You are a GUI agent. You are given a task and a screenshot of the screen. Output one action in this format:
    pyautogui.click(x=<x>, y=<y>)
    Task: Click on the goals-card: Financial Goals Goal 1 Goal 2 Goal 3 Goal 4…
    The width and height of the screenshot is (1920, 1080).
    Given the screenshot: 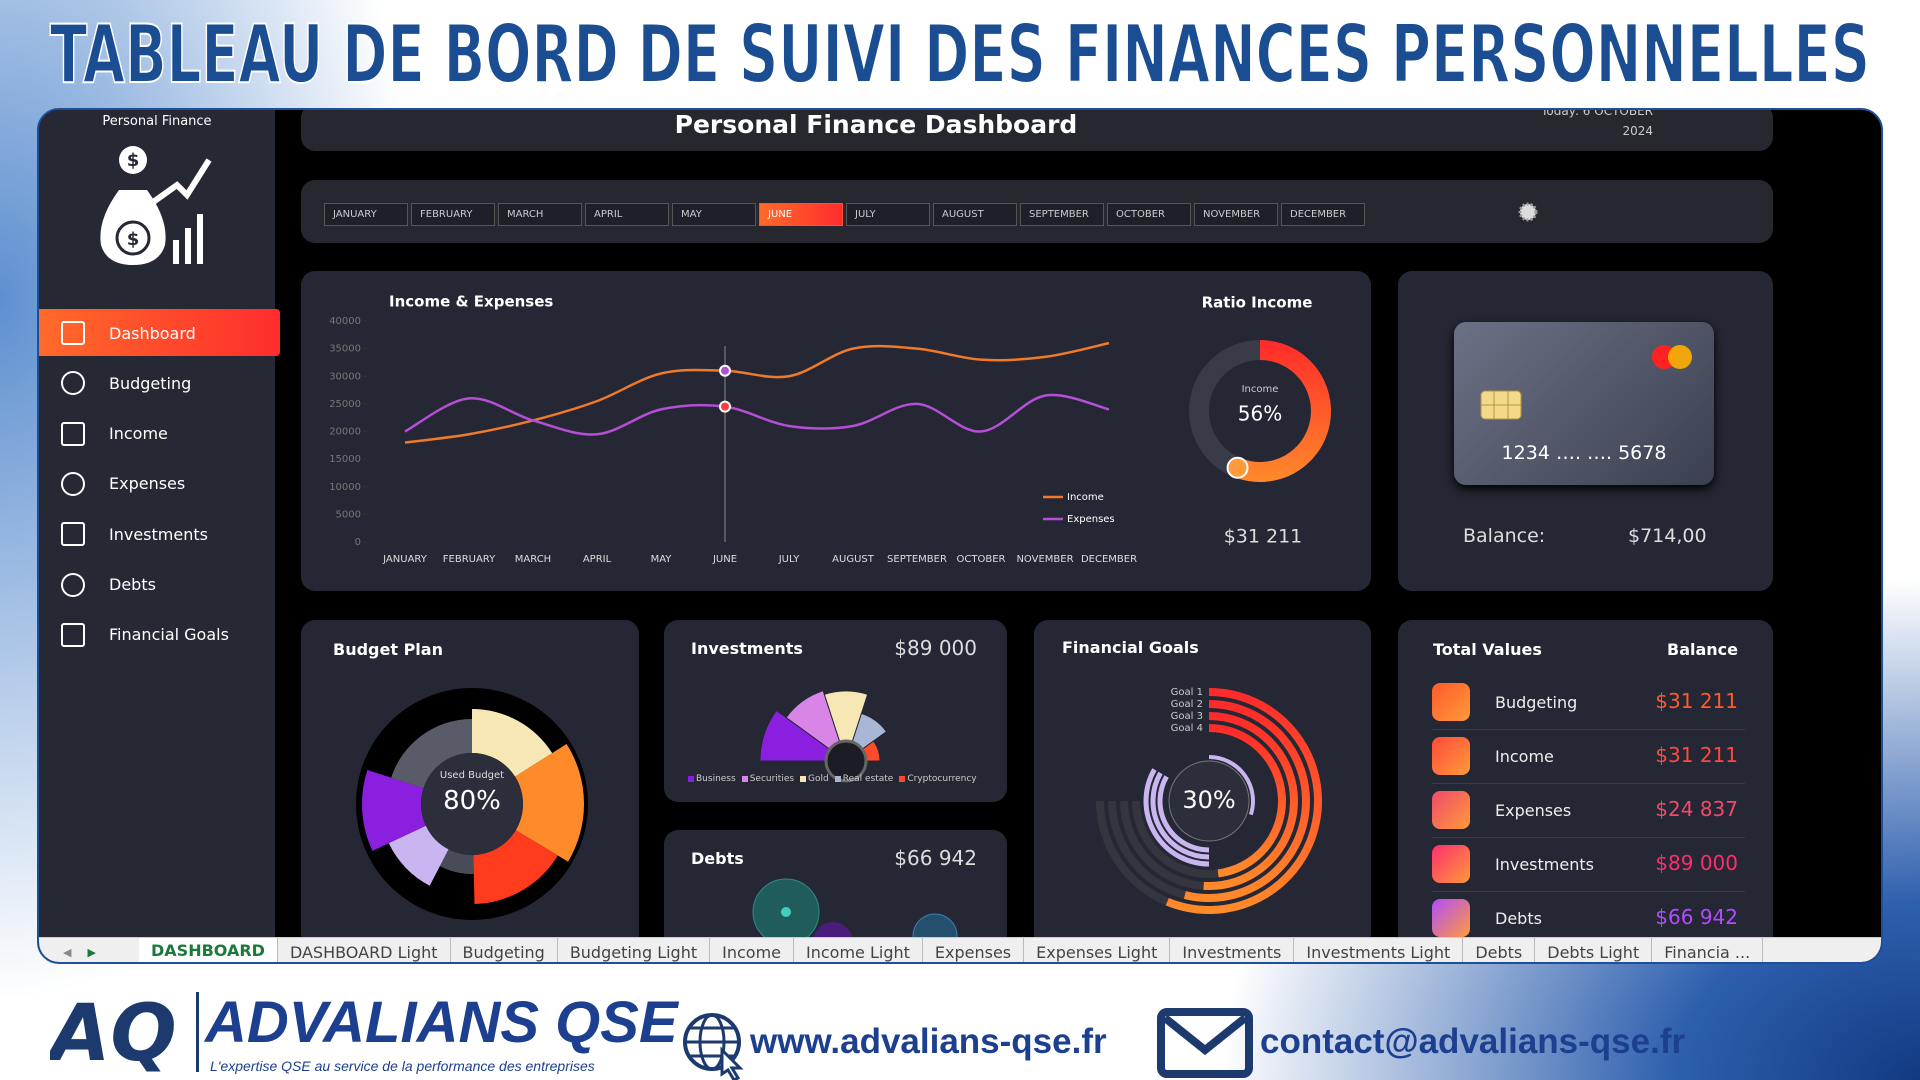 What is the action you would take?
    pyautogui.click(x=1202, y=790)
    